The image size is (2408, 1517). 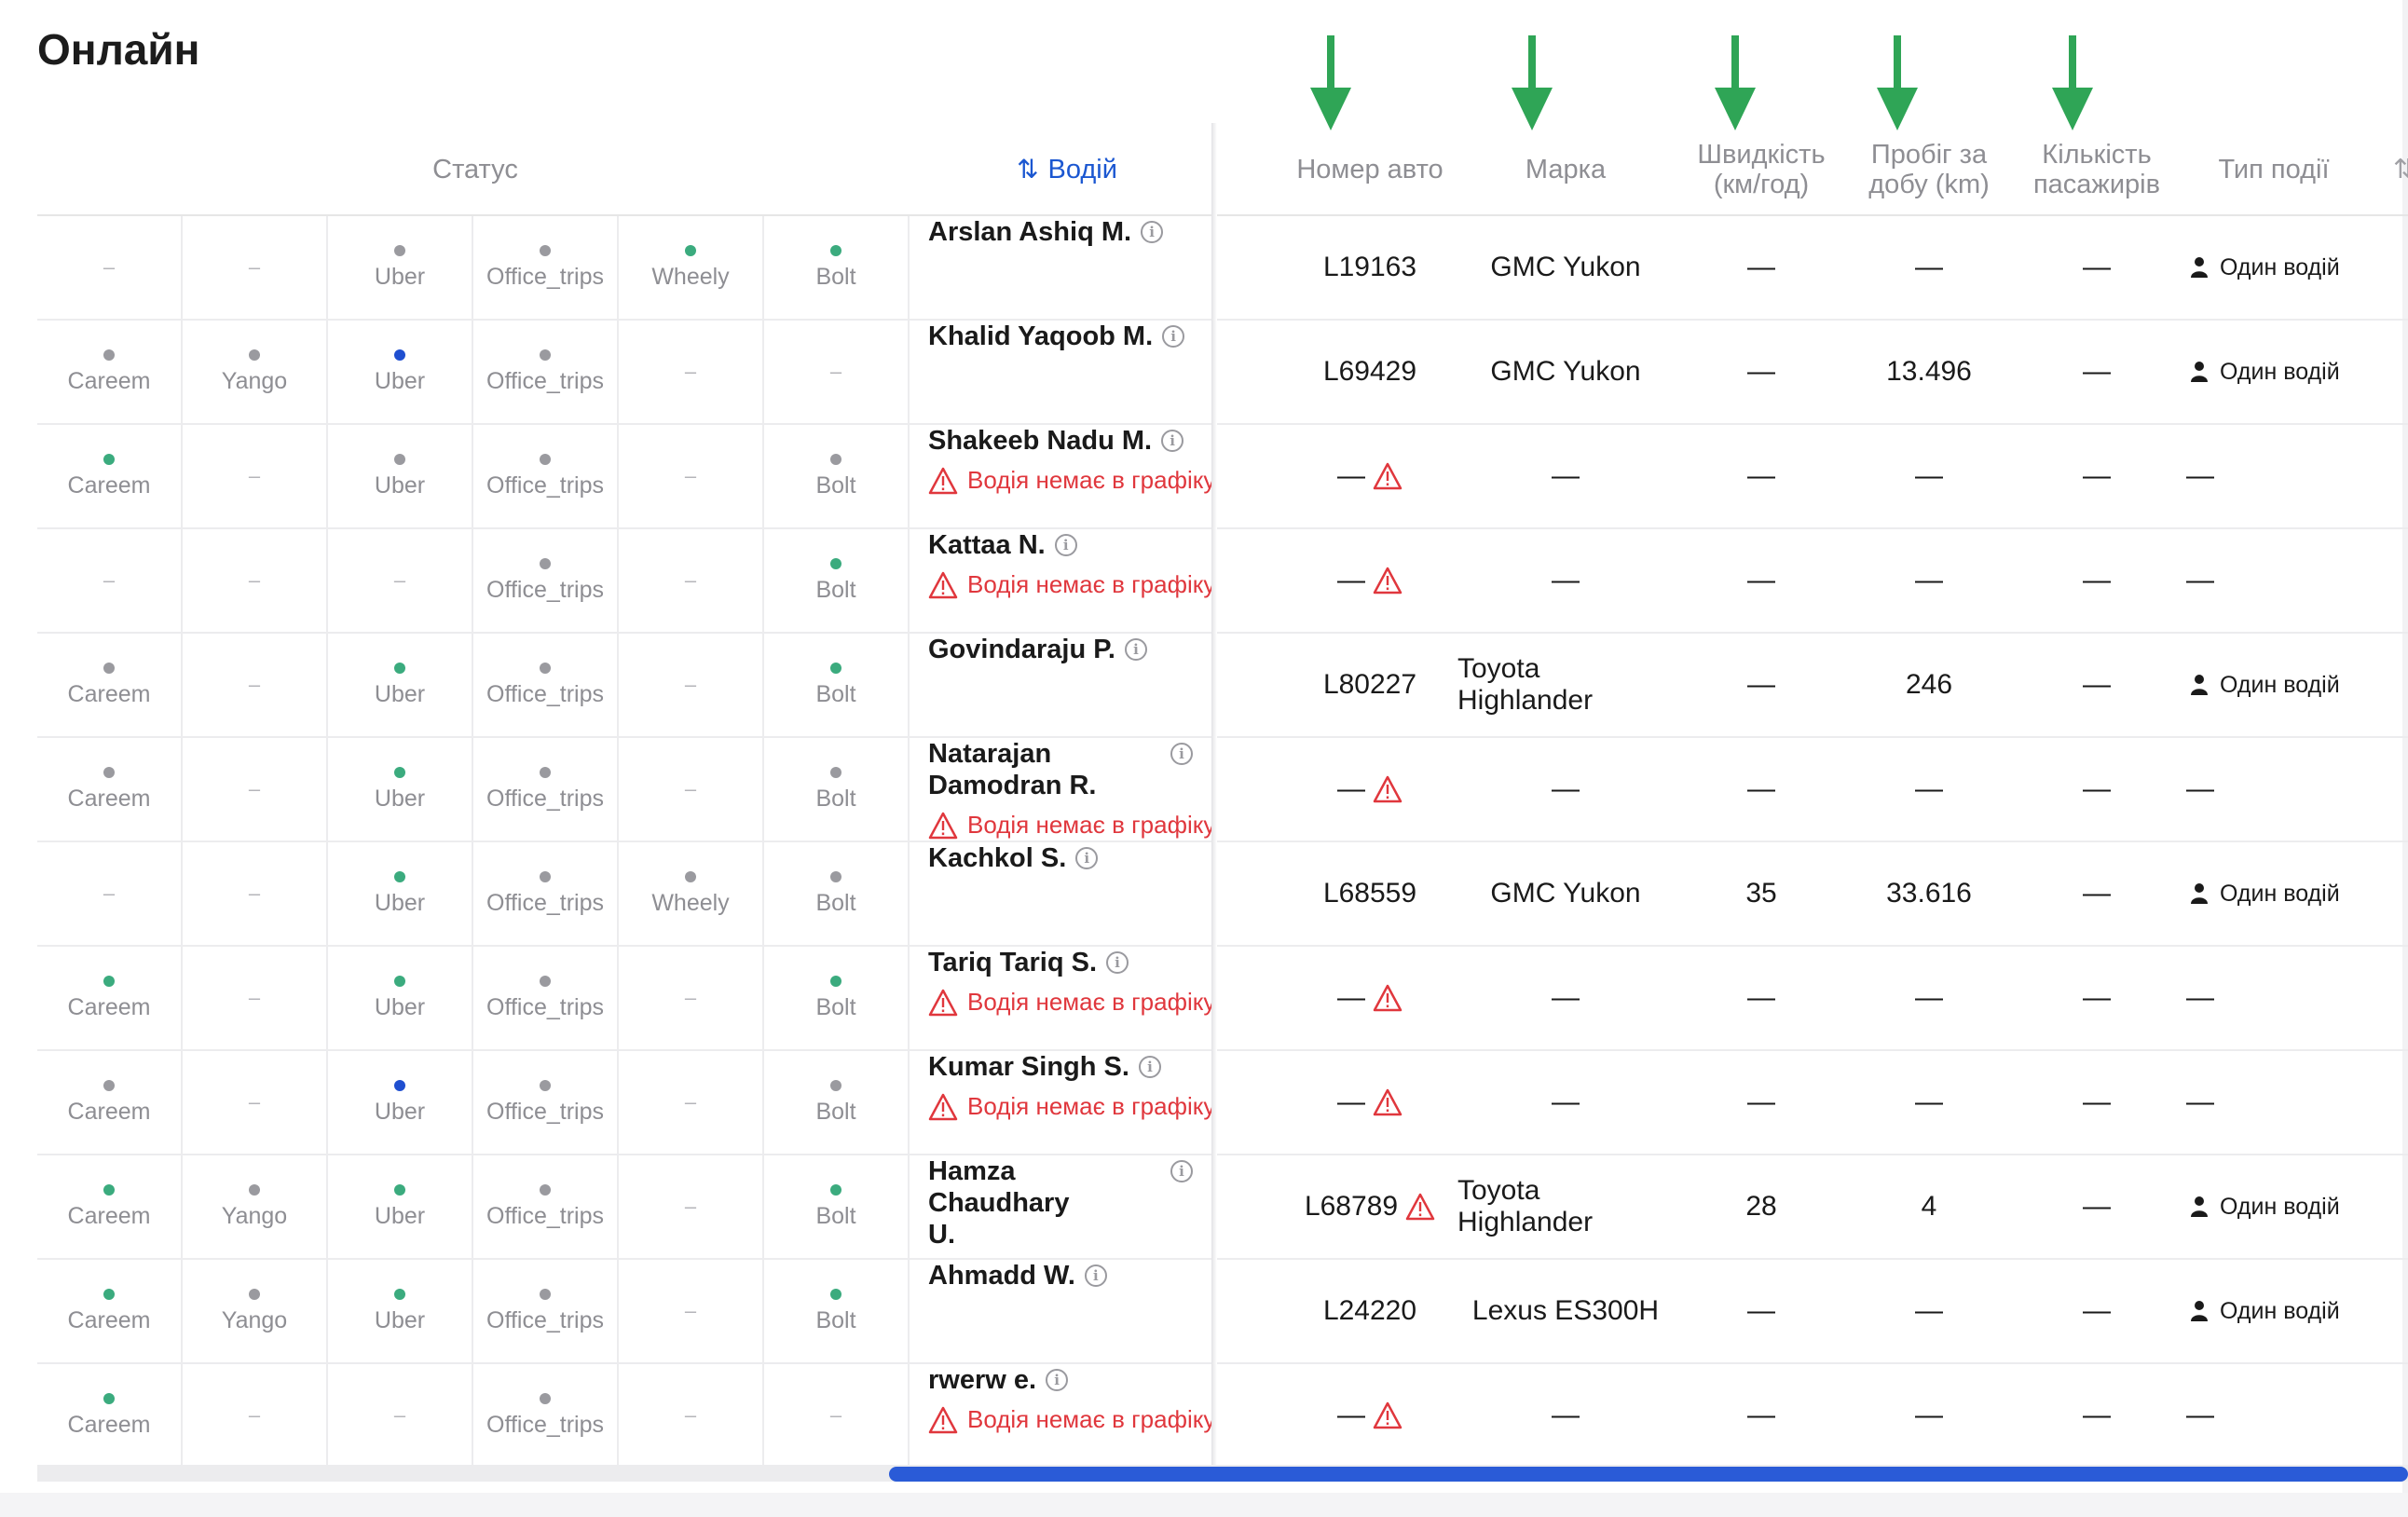 What do you see at coordinates (1045, 1067) in the screenshot?
I see `driver-name: Kumar Singh S. i` at bounding box center [1045, 1067].